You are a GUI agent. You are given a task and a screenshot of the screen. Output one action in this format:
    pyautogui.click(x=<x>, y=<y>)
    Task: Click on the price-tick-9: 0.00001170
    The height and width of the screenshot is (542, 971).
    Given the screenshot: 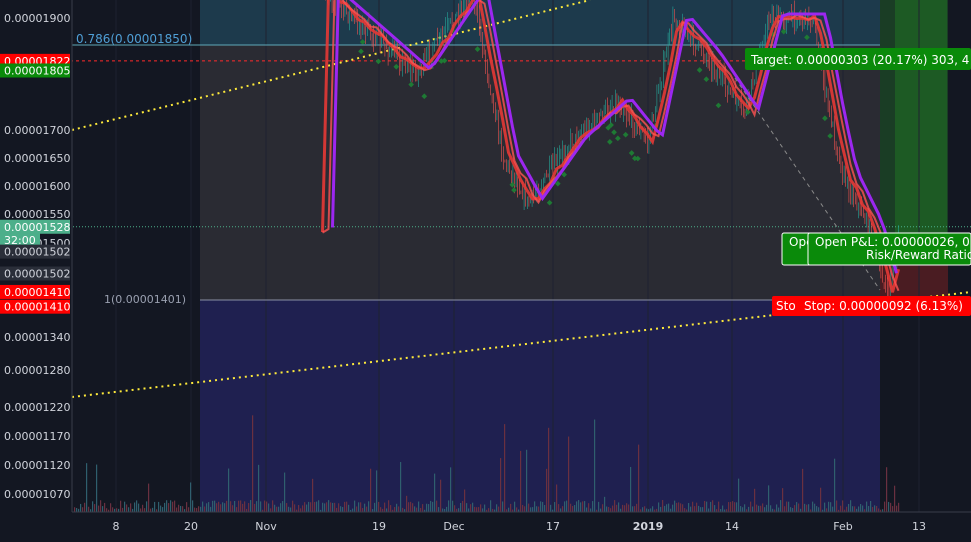 What is the action you would take?
    pyautogui.click(x=37, y=436)
    